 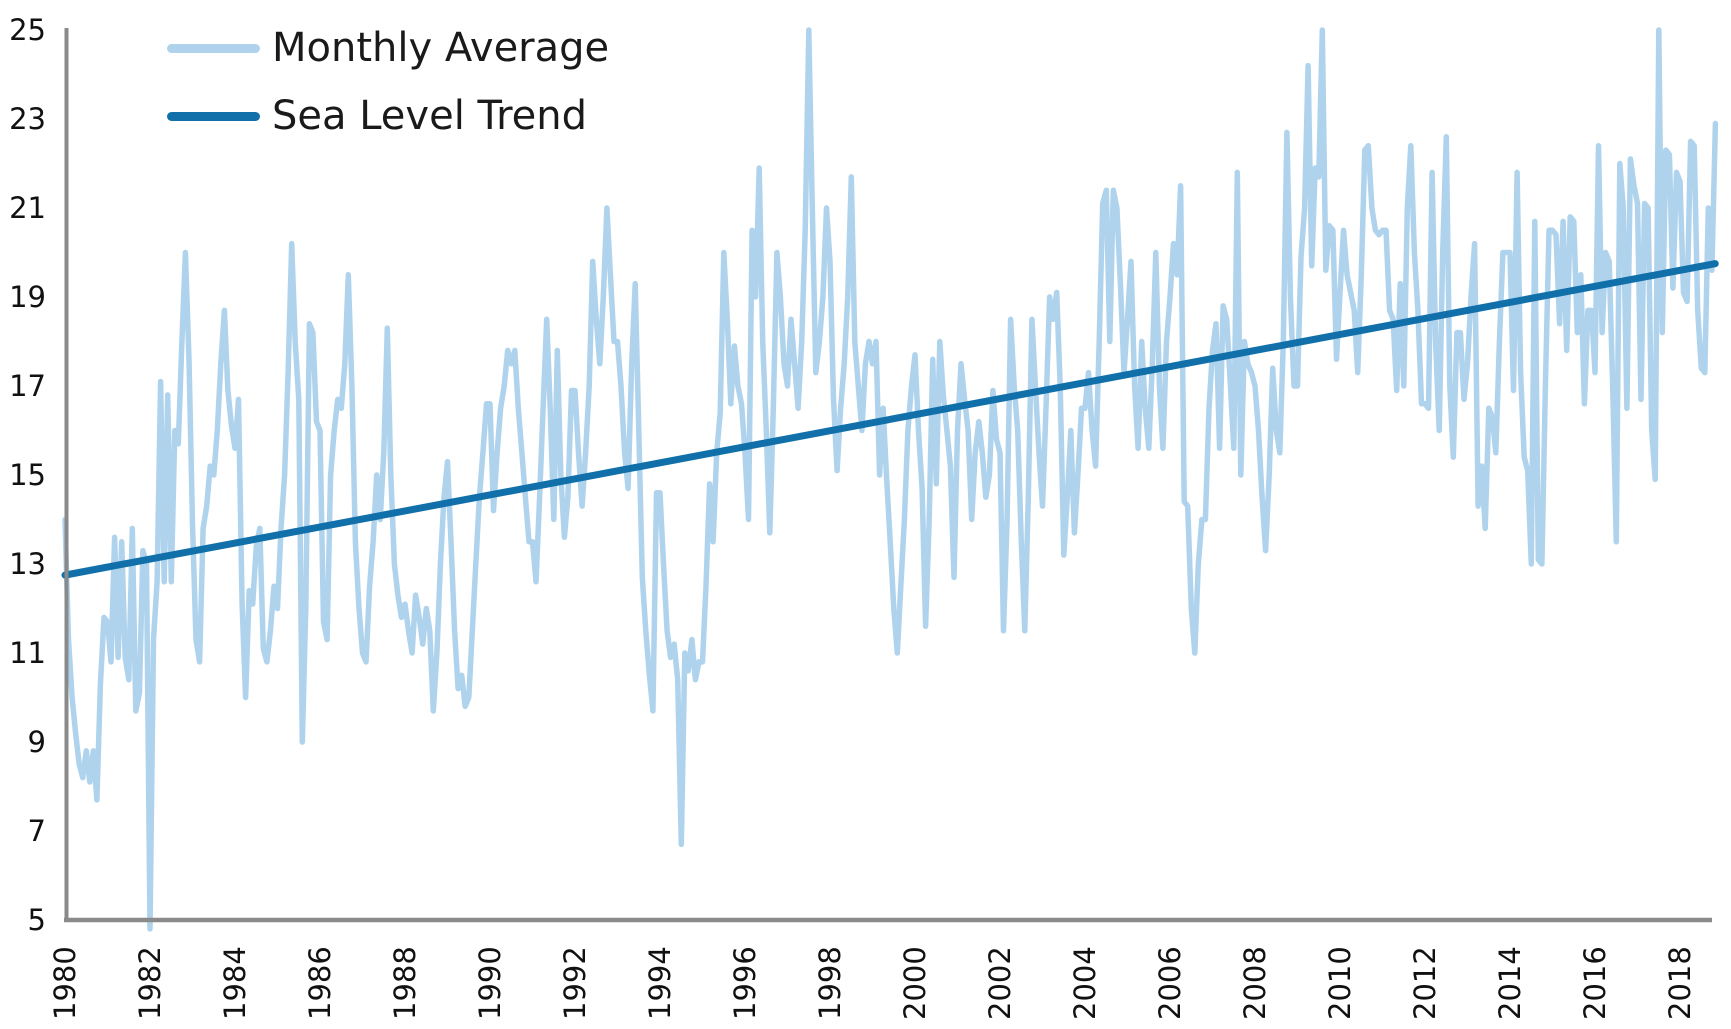 What do you see at coordinates (1085, 983) in the screenshot?
I see `x-axis-tick-label: 2004` at bounding box center [1085, 983].